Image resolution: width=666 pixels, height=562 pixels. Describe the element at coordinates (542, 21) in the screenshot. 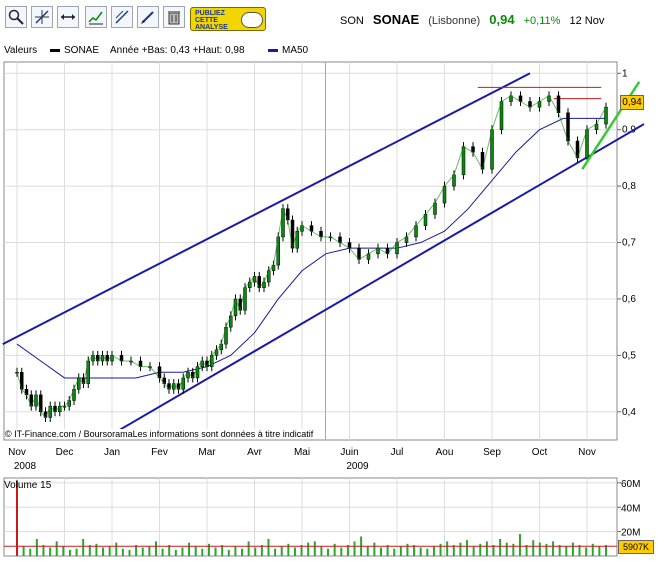

I see `quote-change: +0,11%` at that location.